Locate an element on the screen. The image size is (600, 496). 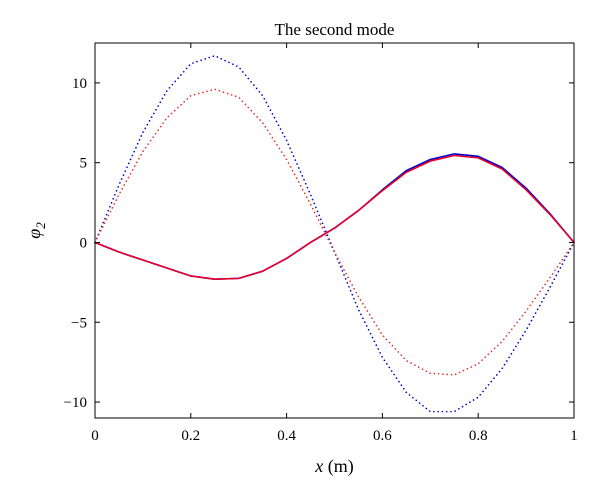
x-tick-label: 0 is located at coordinates (95, 436).